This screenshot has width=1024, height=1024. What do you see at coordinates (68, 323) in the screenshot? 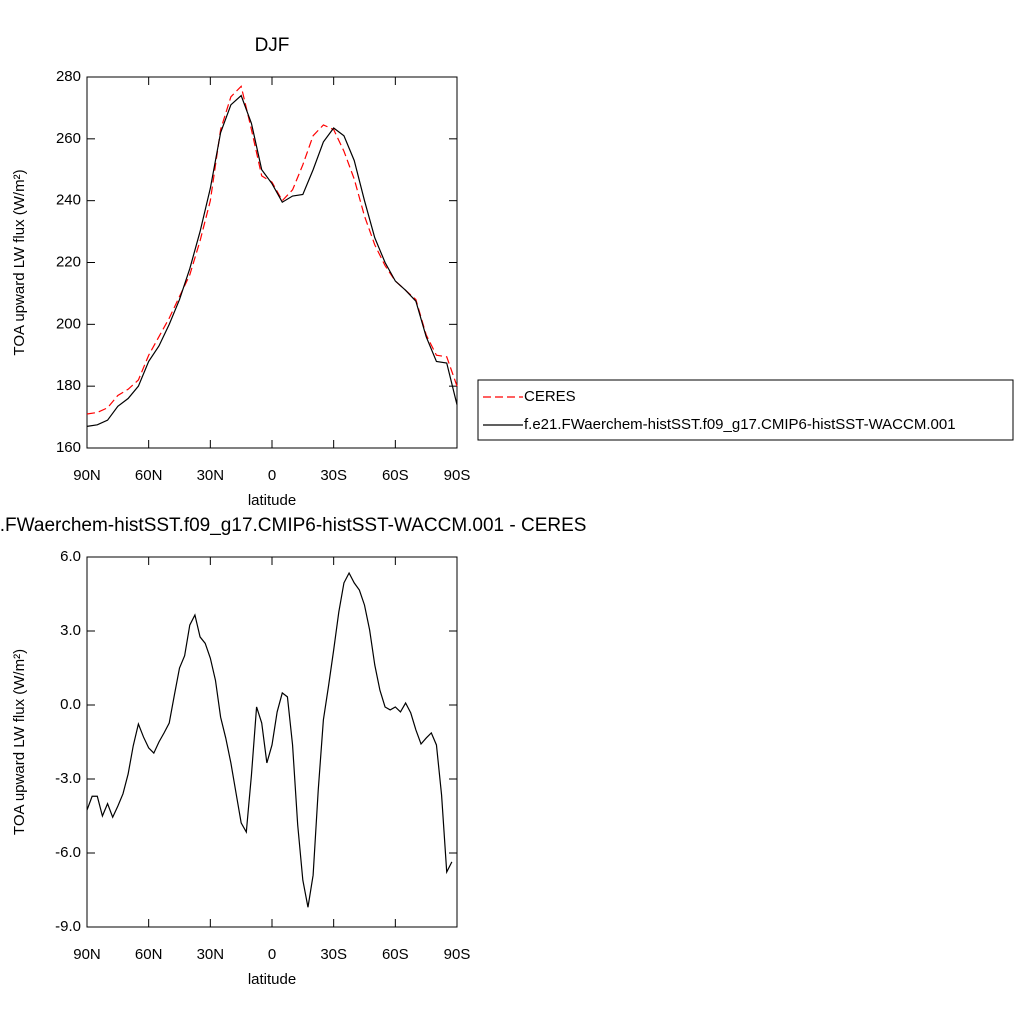
I see `y-tick-label: 200` at bounding box center [68, 323].